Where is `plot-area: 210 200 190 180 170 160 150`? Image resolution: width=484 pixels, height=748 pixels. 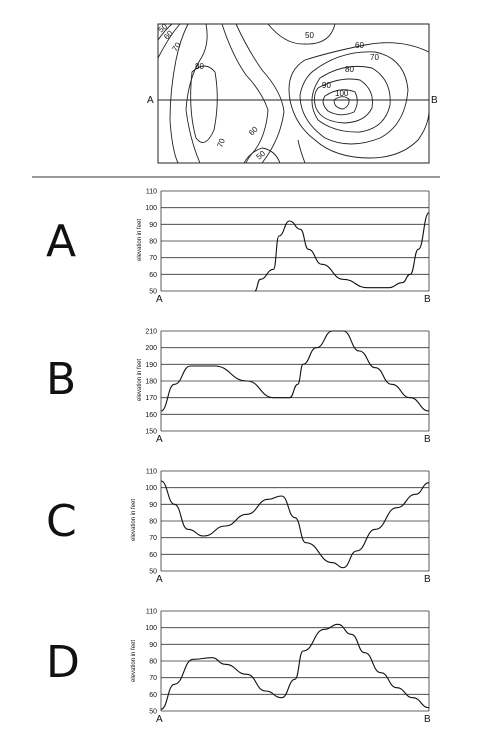 plot-area: 210 200 190 180 170 160 150 is located at coordinates (287, 382).